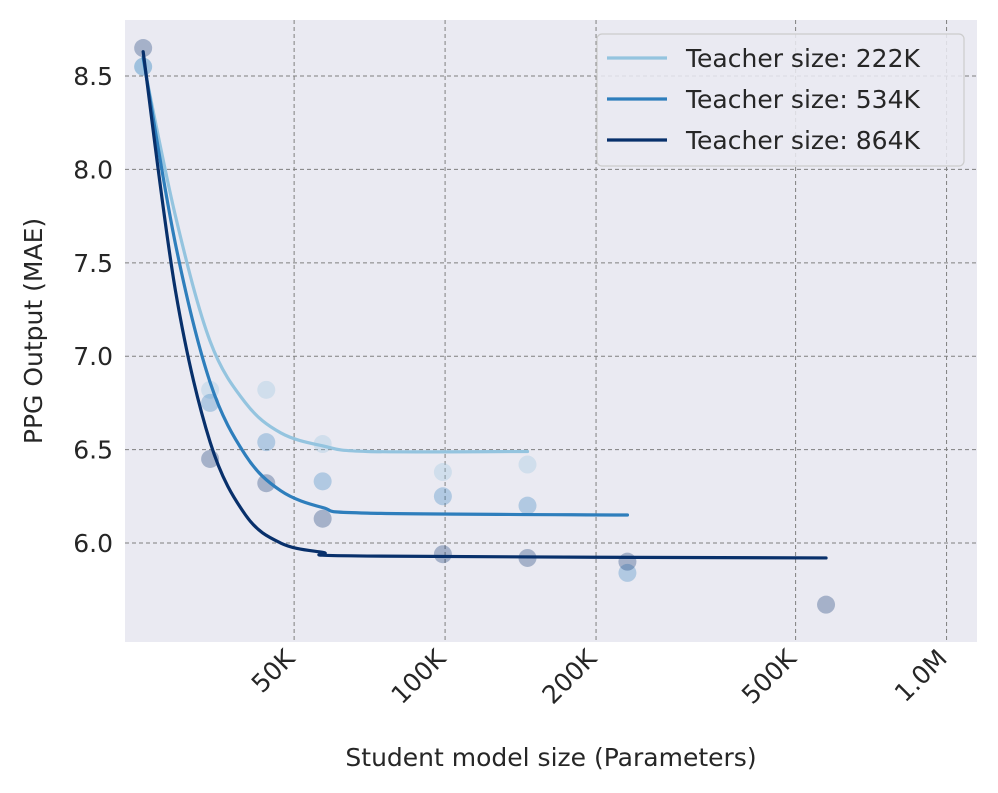 This screenshot has height=793, width=998. I want to click on y-axis-label: PPG Output (MAE), so click(33, 331).